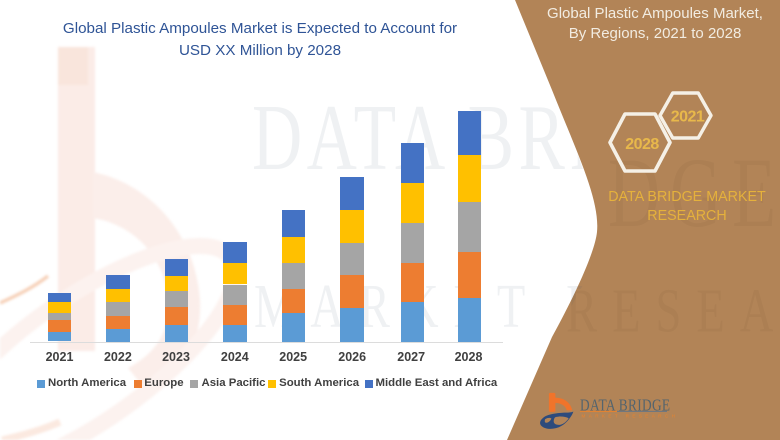 The height and width of the screenshot is (440, 780). What do you see at coordinates (694, 191) in the screenshot?
I see `svg-text: DGE` at bounding box center [694, 191].